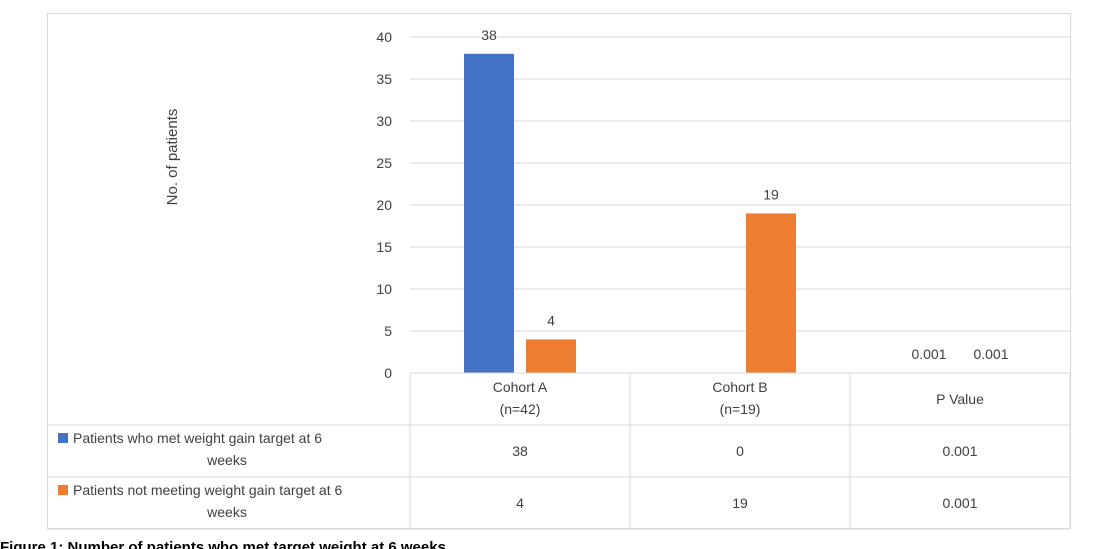 Image resolution: width=1114 pixels, height=549 pixels. Describe the element at coordinates (960, 399) in the screenshot. I see `category-label: P Value` at that location.